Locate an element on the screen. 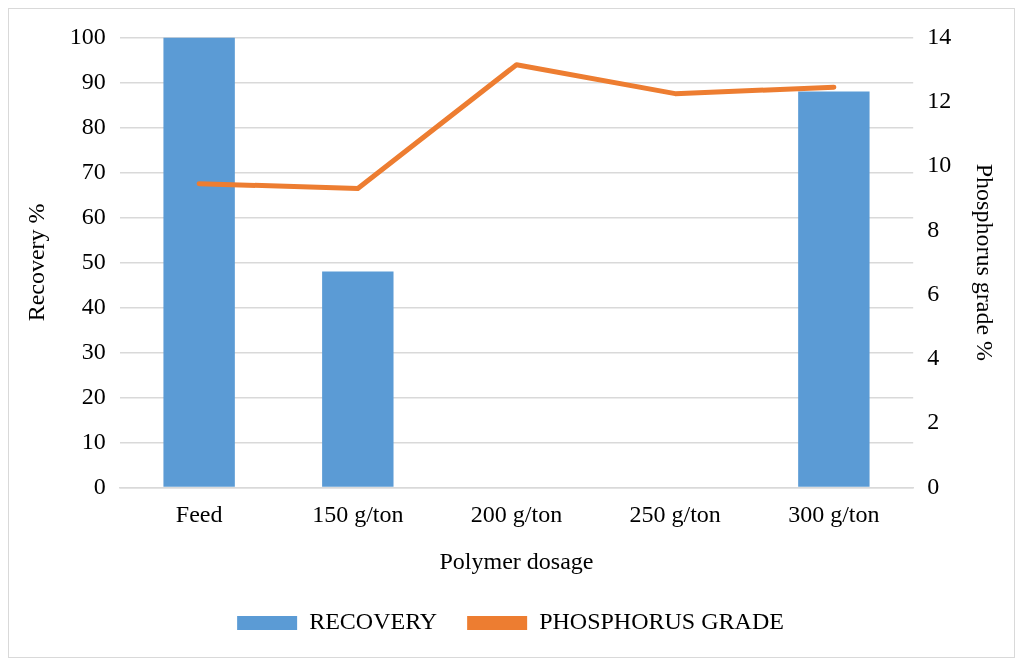 The image size is (1023, 666). y2-tick-label: 14 is located at coordinates (939, 35).